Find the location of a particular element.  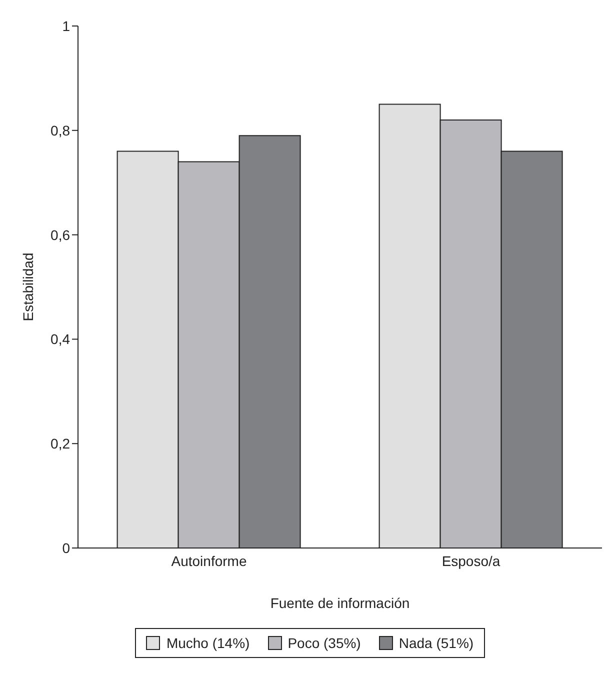

y-tick-label: 0,8 is located at coordinates (60, 130).